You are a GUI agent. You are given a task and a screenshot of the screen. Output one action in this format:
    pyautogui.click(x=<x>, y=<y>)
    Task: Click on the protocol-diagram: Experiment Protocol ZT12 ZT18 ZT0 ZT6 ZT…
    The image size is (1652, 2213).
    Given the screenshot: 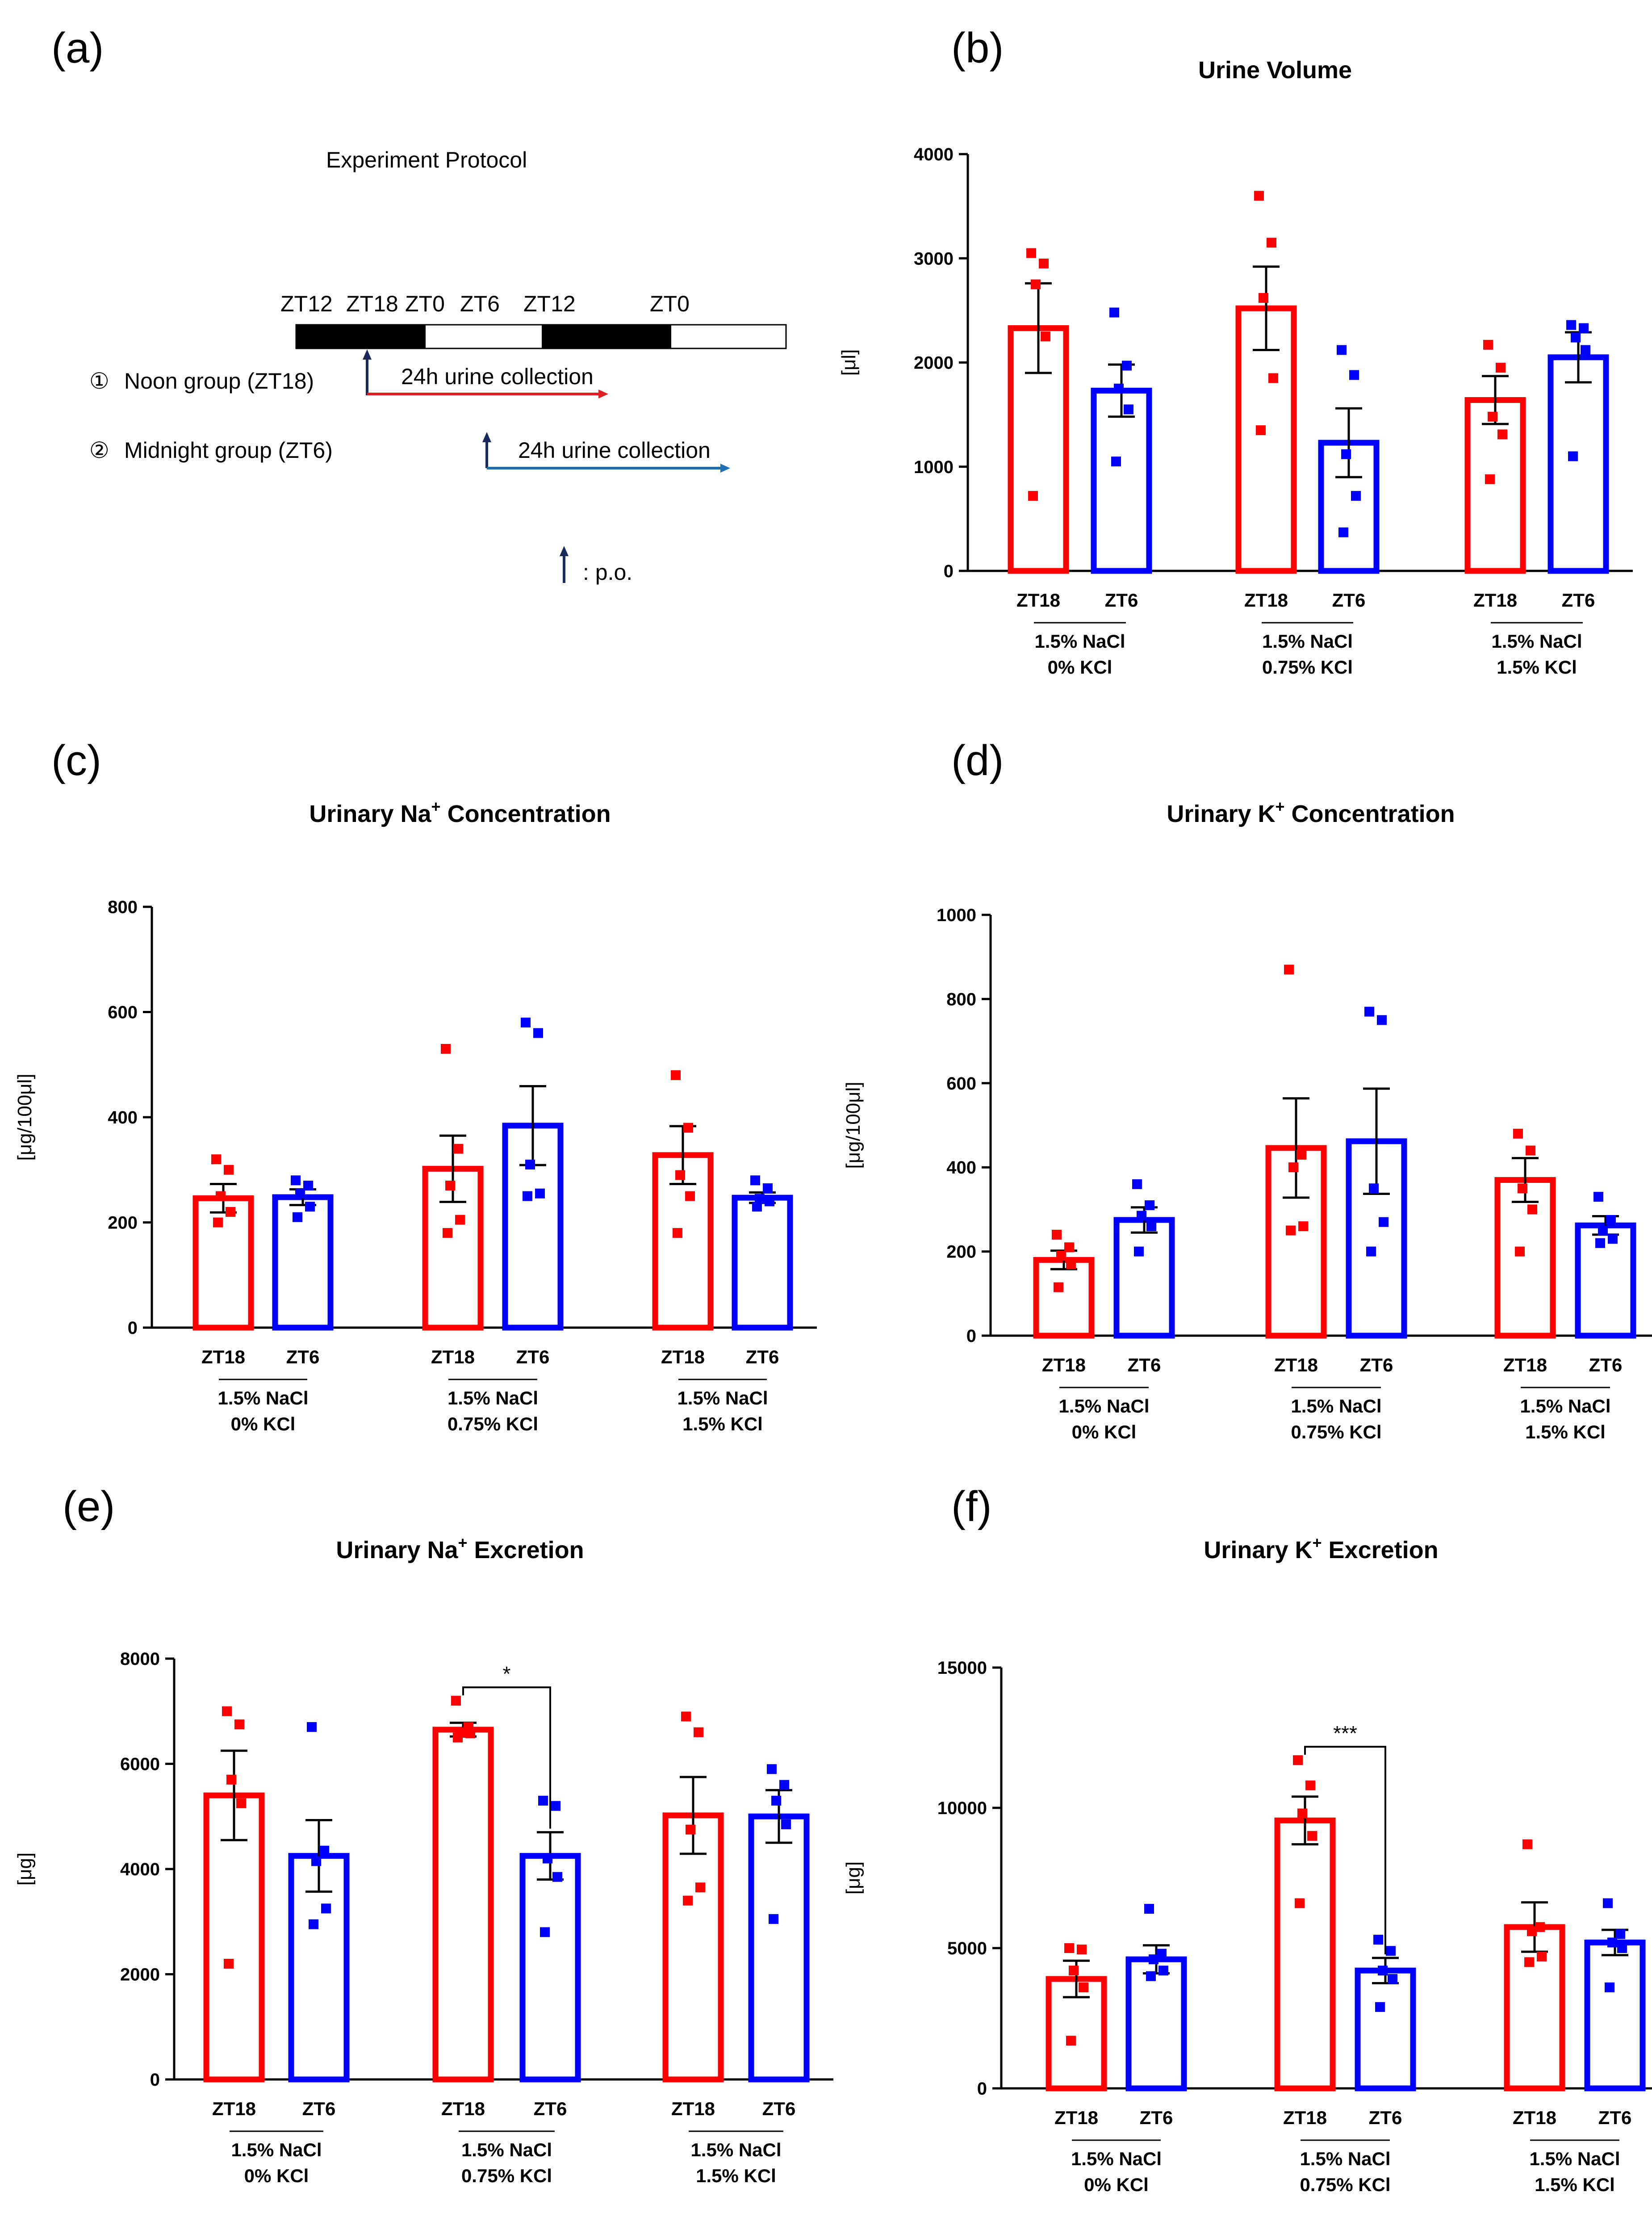 What is the action you would take?
    pyautogui.click(x=438, y=366)
    